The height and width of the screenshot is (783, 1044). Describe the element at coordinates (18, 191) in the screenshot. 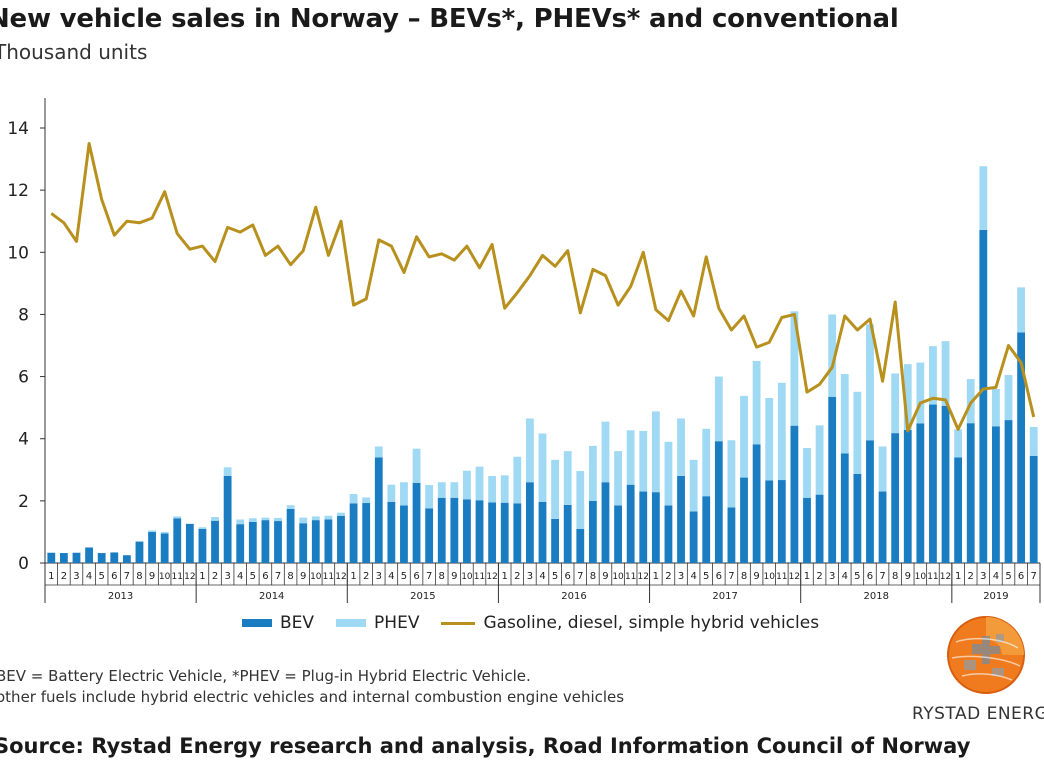

I see `y-tick-label: 12` at that location.